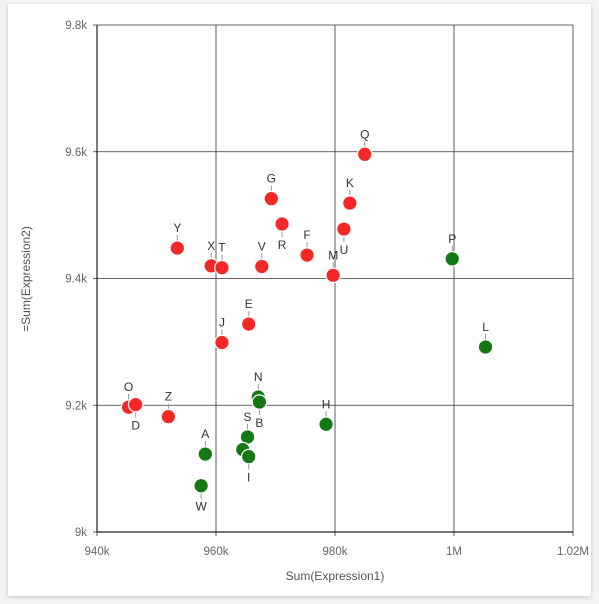 The image size is (599, 604). What do you see at coordinates (485, 327) in the screenshot?
I see `point-label-l: L` at bounding box center [485, 327].